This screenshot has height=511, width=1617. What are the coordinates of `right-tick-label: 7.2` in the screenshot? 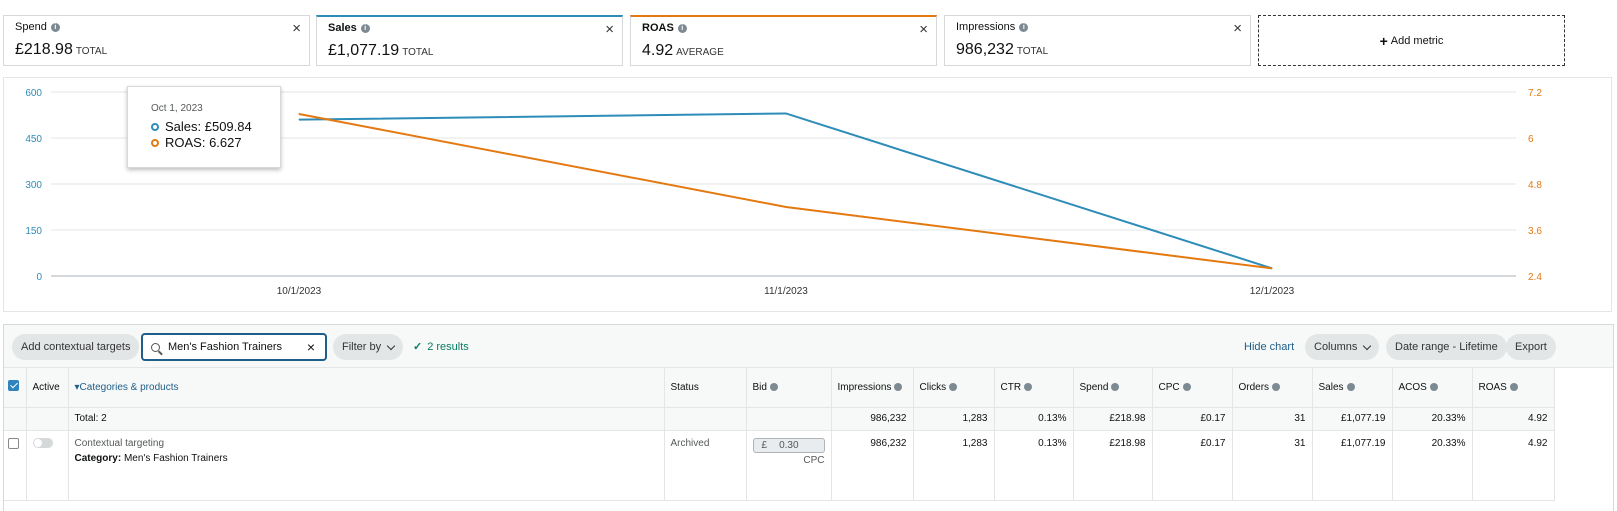 It's located at (1535, 93).